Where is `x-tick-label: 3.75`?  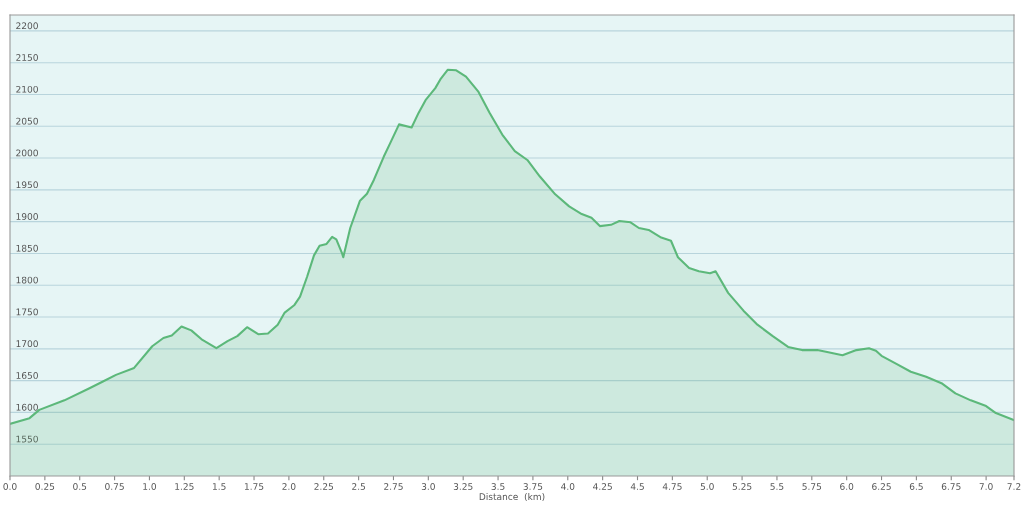 x-tick-label: 3.75 is located at coordinates (533, 486).